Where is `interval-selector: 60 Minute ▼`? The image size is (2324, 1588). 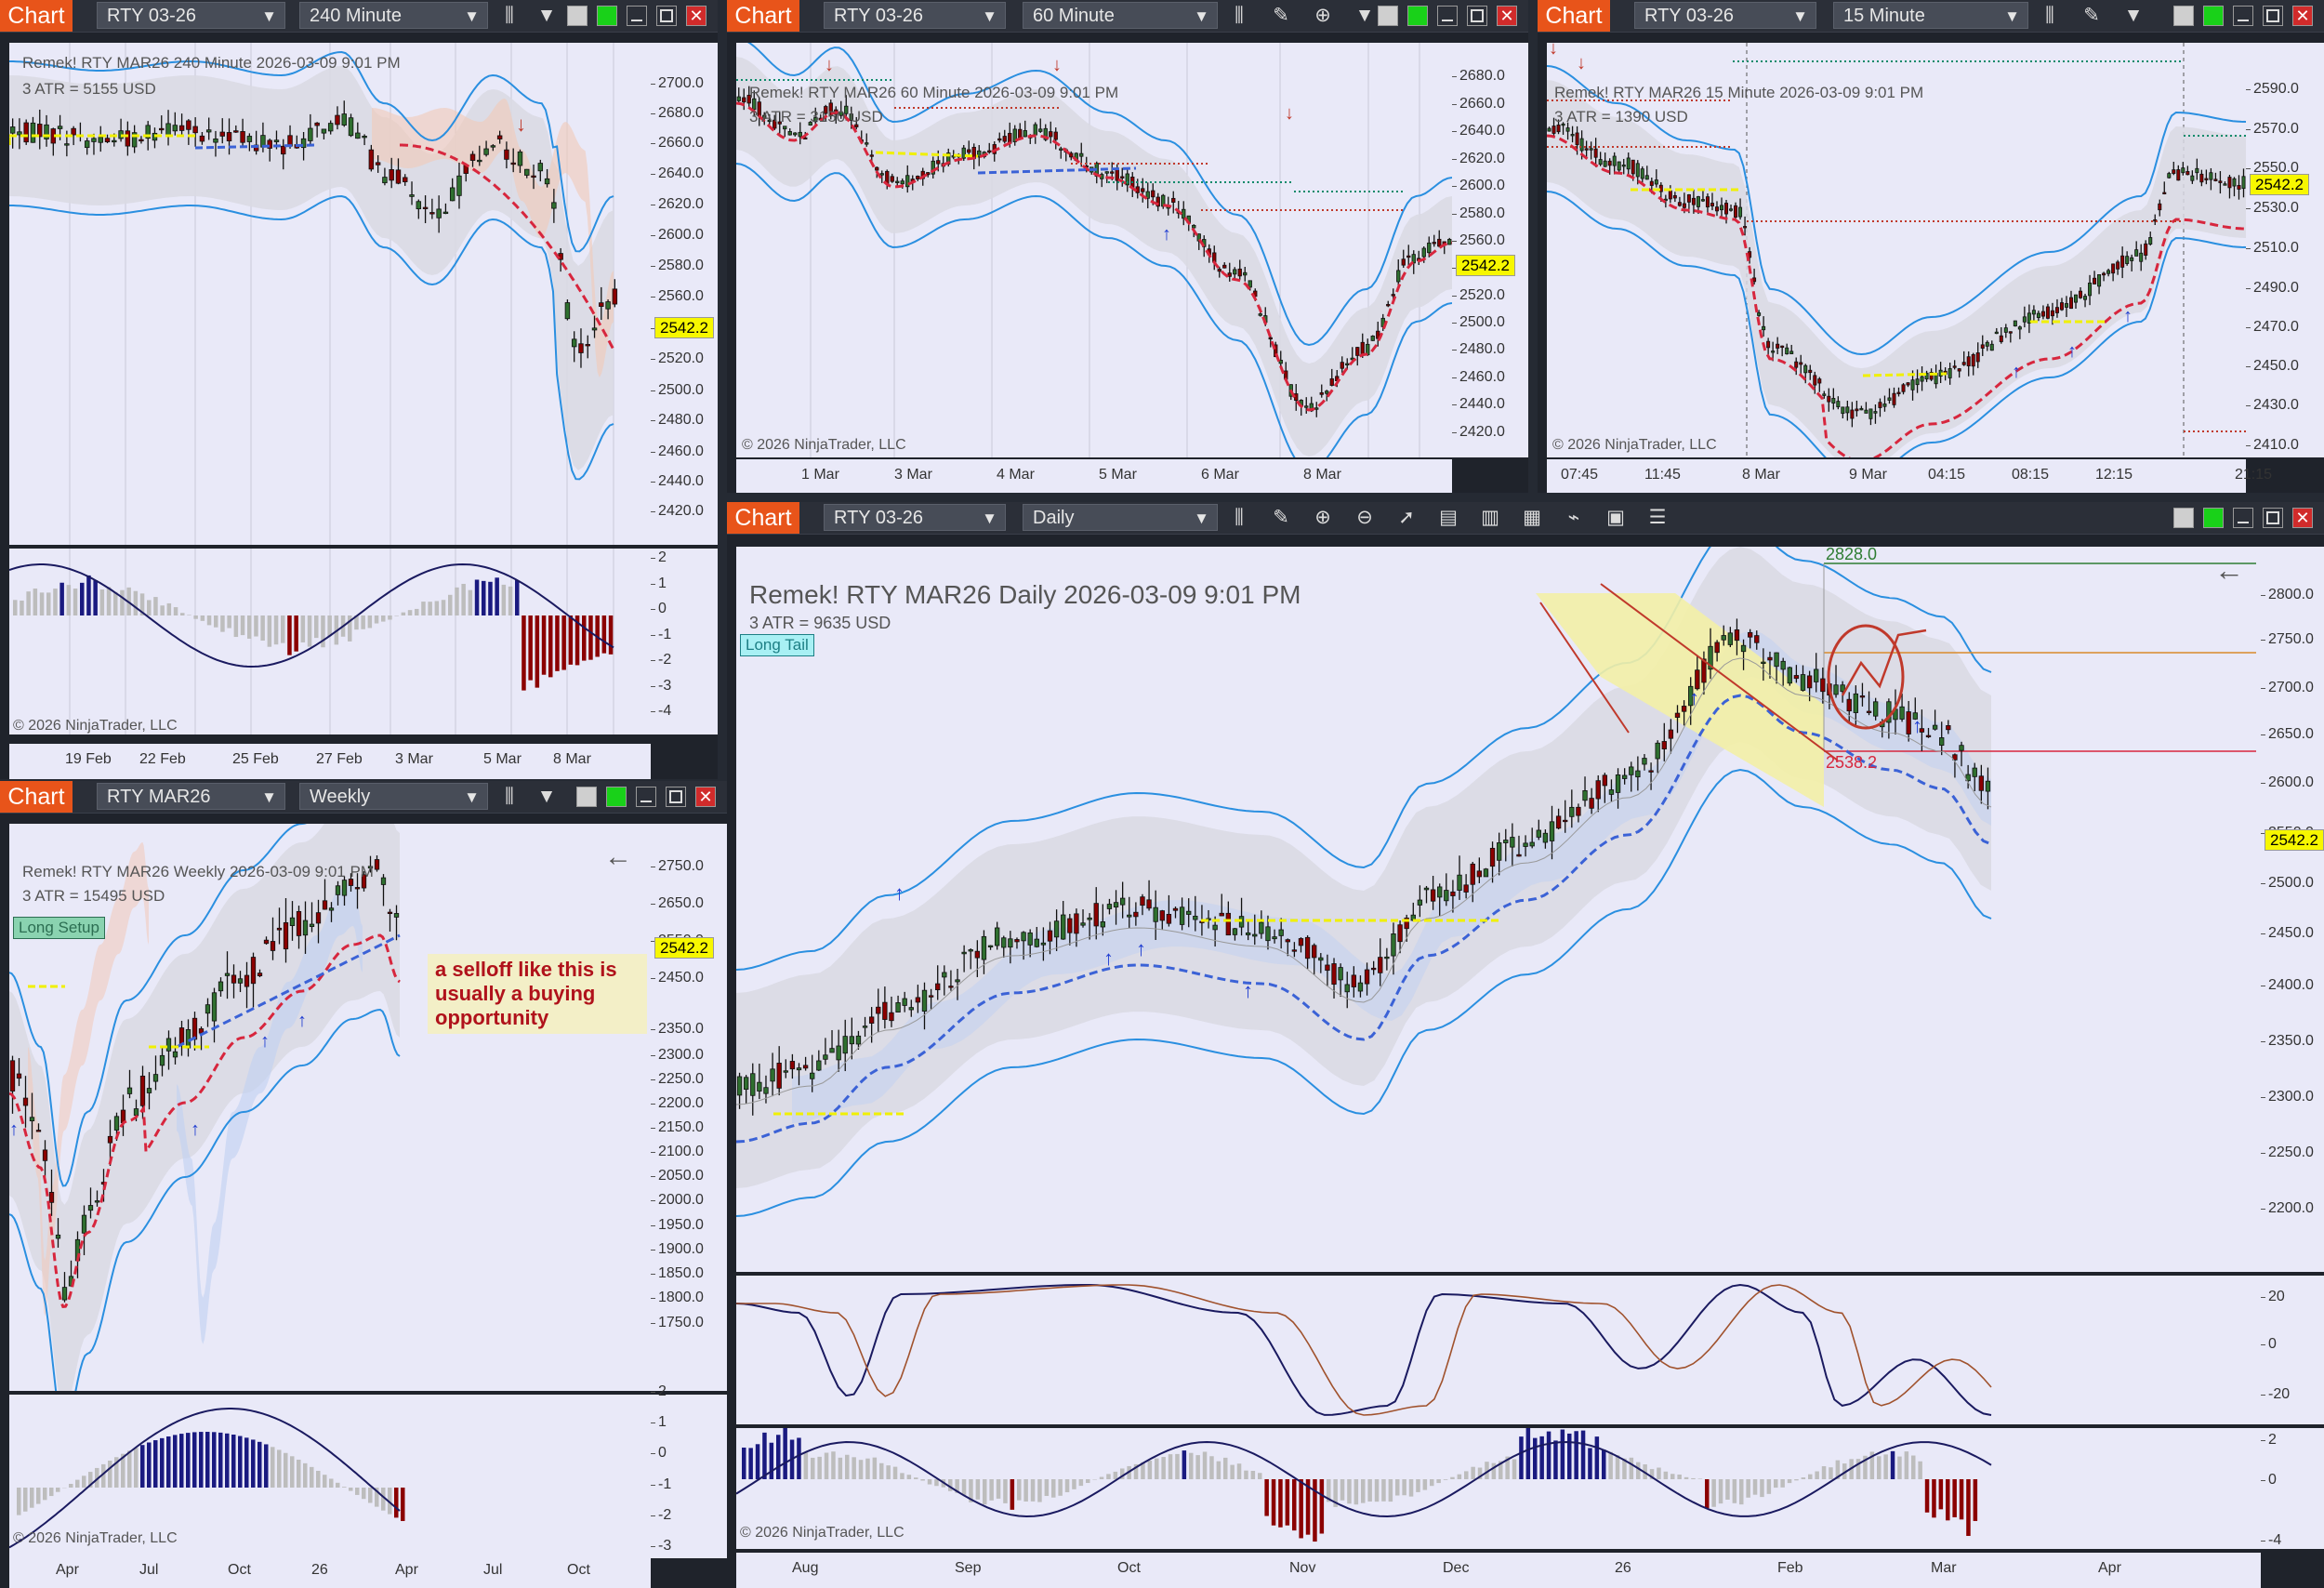
interval-selector: 60 Minute ▼ is located at coordinates (1120, 15).